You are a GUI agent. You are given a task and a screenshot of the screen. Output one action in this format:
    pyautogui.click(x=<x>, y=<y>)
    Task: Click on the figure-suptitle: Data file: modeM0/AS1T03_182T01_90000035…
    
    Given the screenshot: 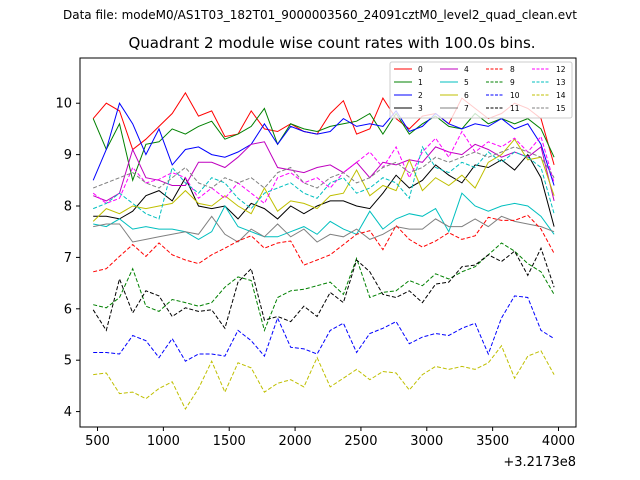 What is the action you would take?
    pyautogui.click(x=320, y=15)
    